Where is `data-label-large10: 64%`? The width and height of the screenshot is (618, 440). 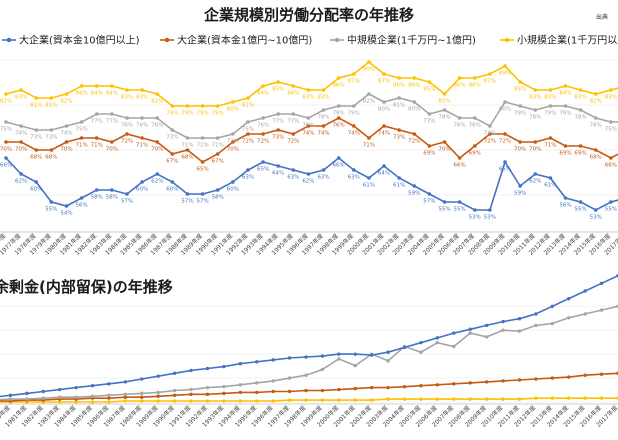
data-label-large10: 64% is located at coordinates (278, 174).